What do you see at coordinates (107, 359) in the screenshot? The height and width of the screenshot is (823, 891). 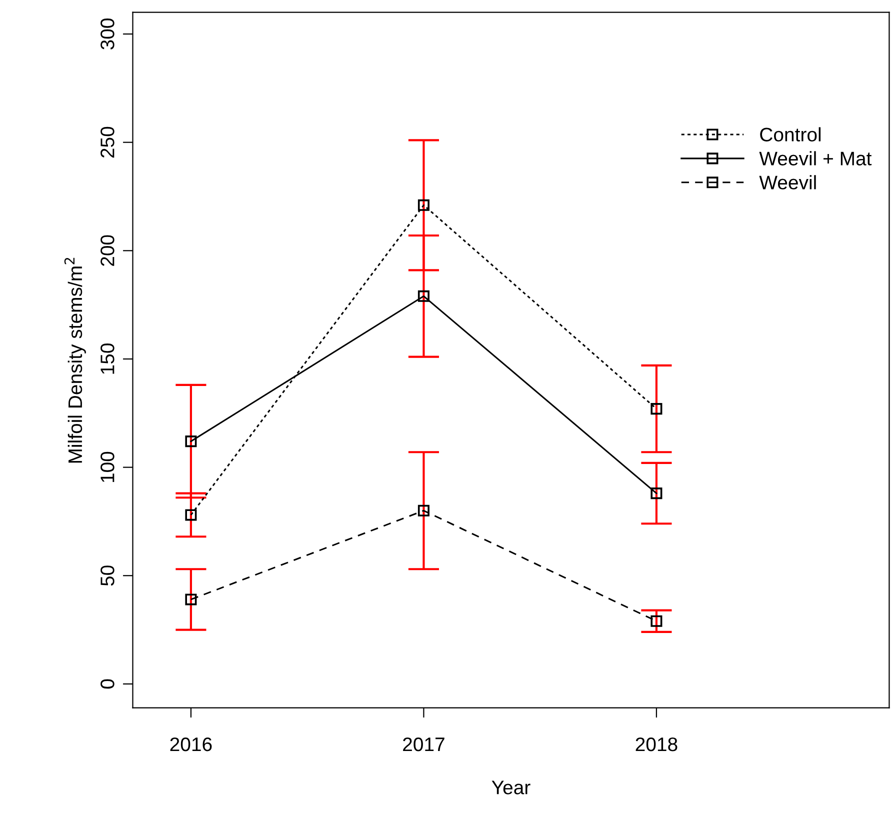 I see `y-tick-label: 150` at bounding box center [107, 359].